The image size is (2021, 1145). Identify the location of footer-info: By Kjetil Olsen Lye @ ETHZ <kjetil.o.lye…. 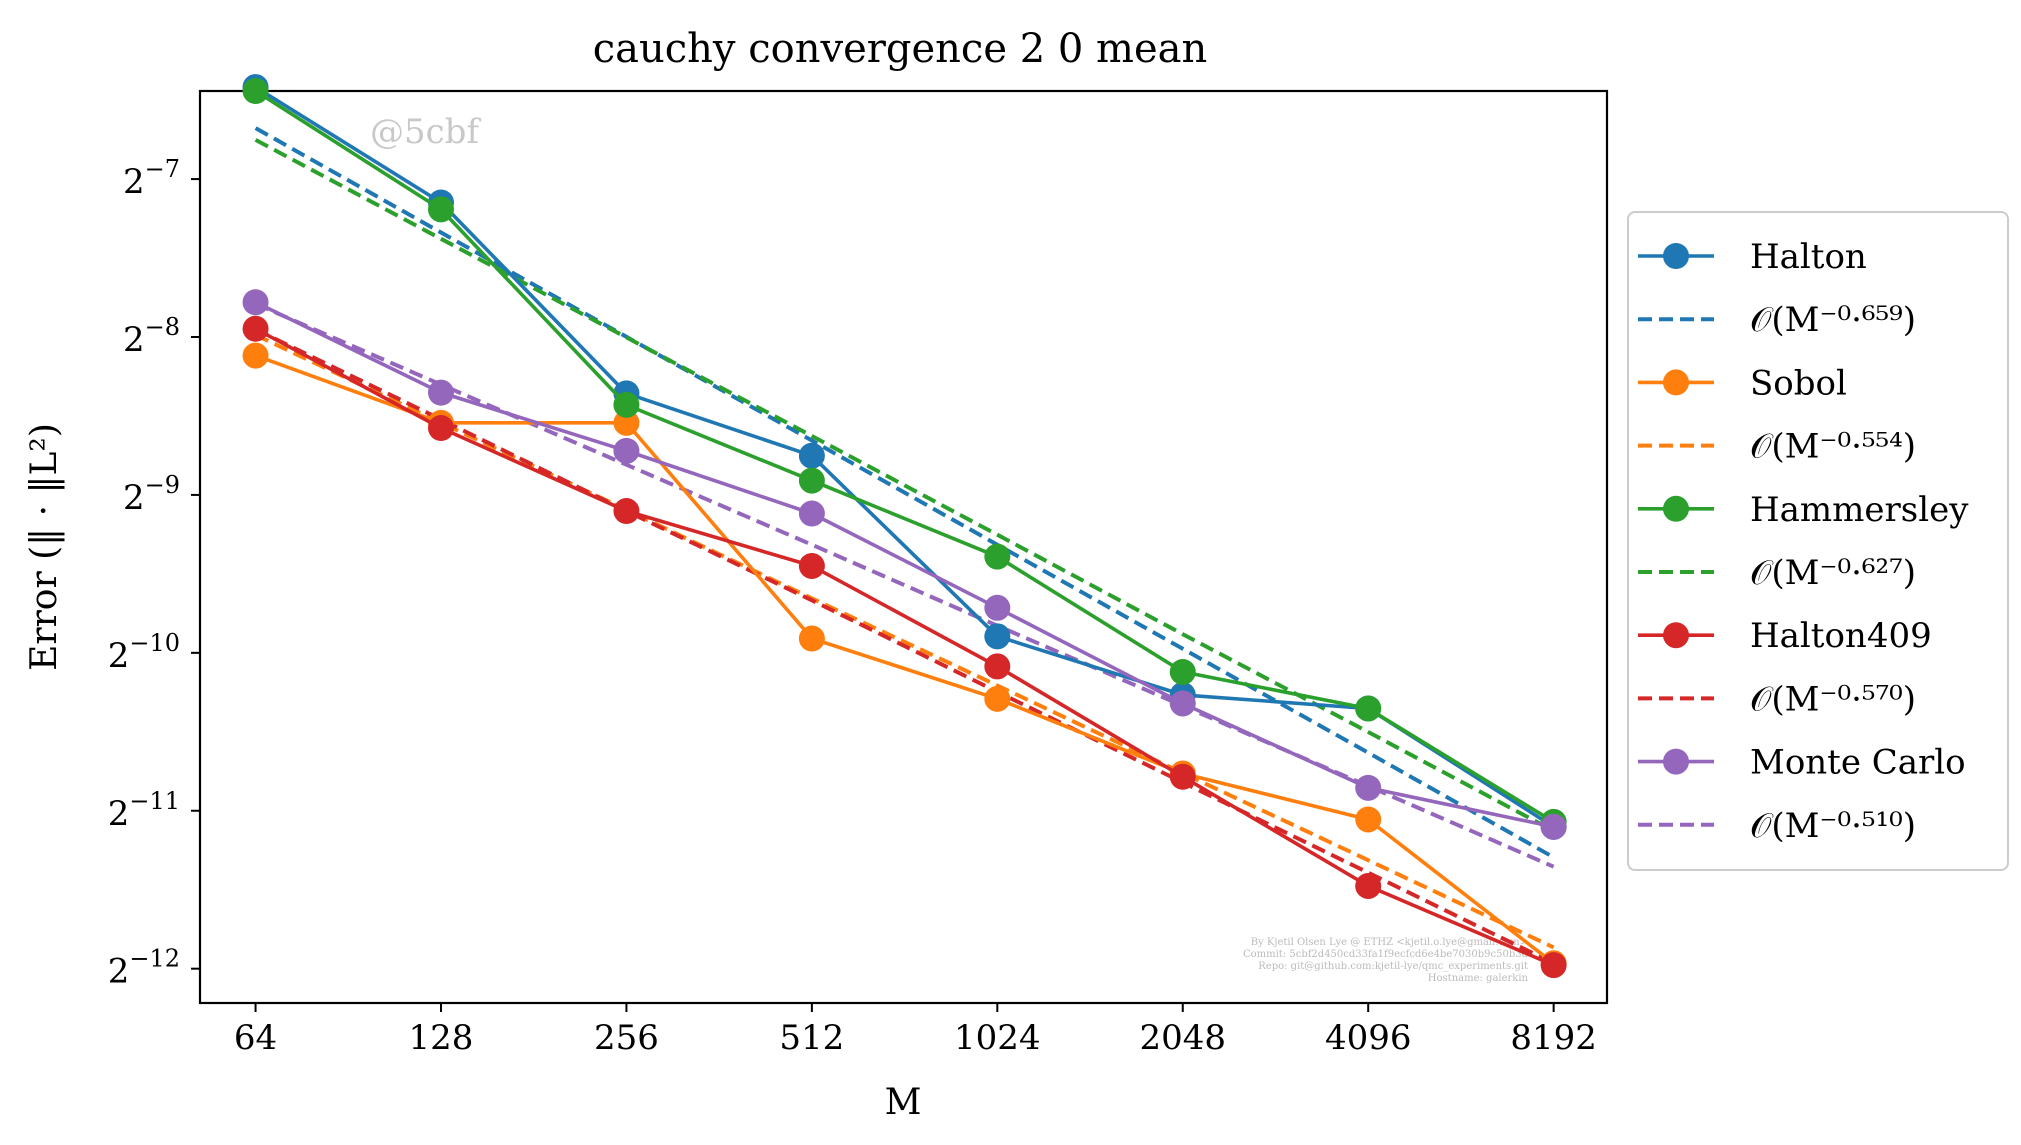
(1386, 960).